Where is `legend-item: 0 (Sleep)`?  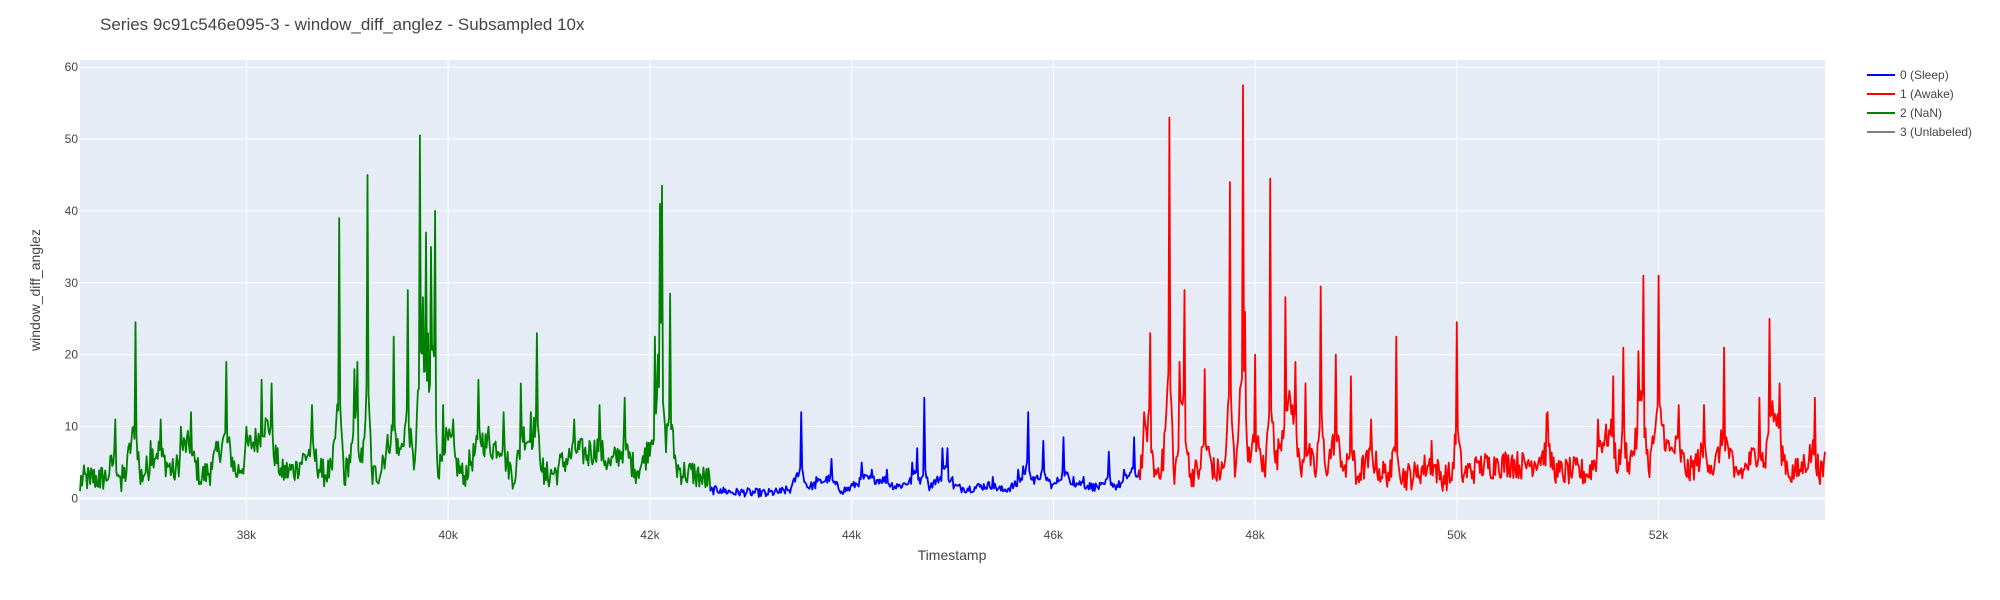
legend-item: 0 (Sleep) is located at coordinates (1924, 75).